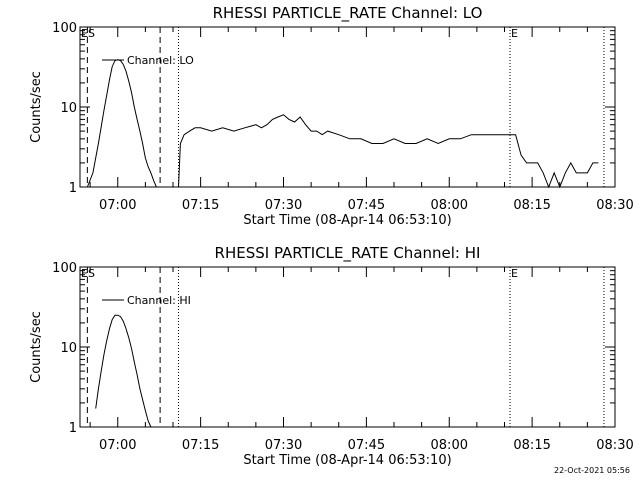 The image size is (640, 480). I want to click on series-line, so click(123, 371).